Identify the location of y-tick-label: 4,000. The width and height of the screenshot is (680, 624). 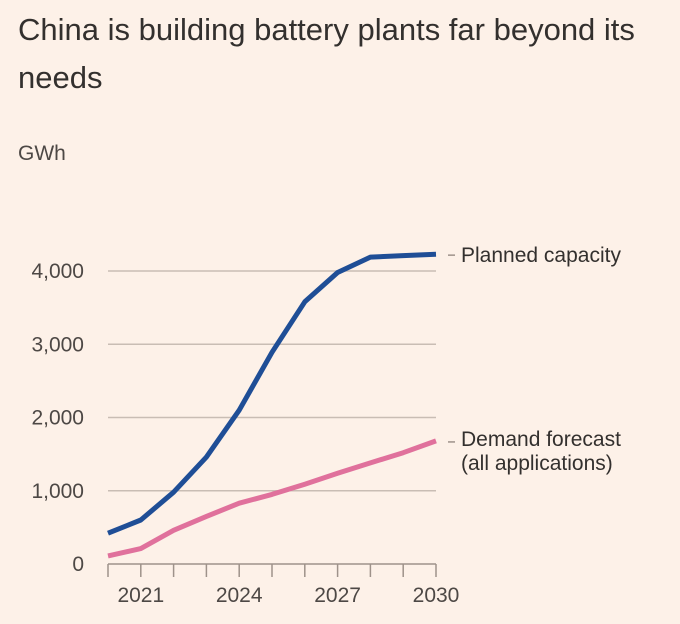
(57, 271).